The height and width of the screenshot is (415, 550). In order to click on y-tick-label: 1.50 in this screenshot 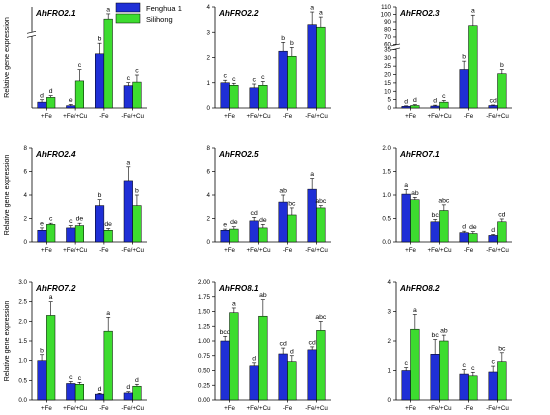, I will do `click(204, 312)`.